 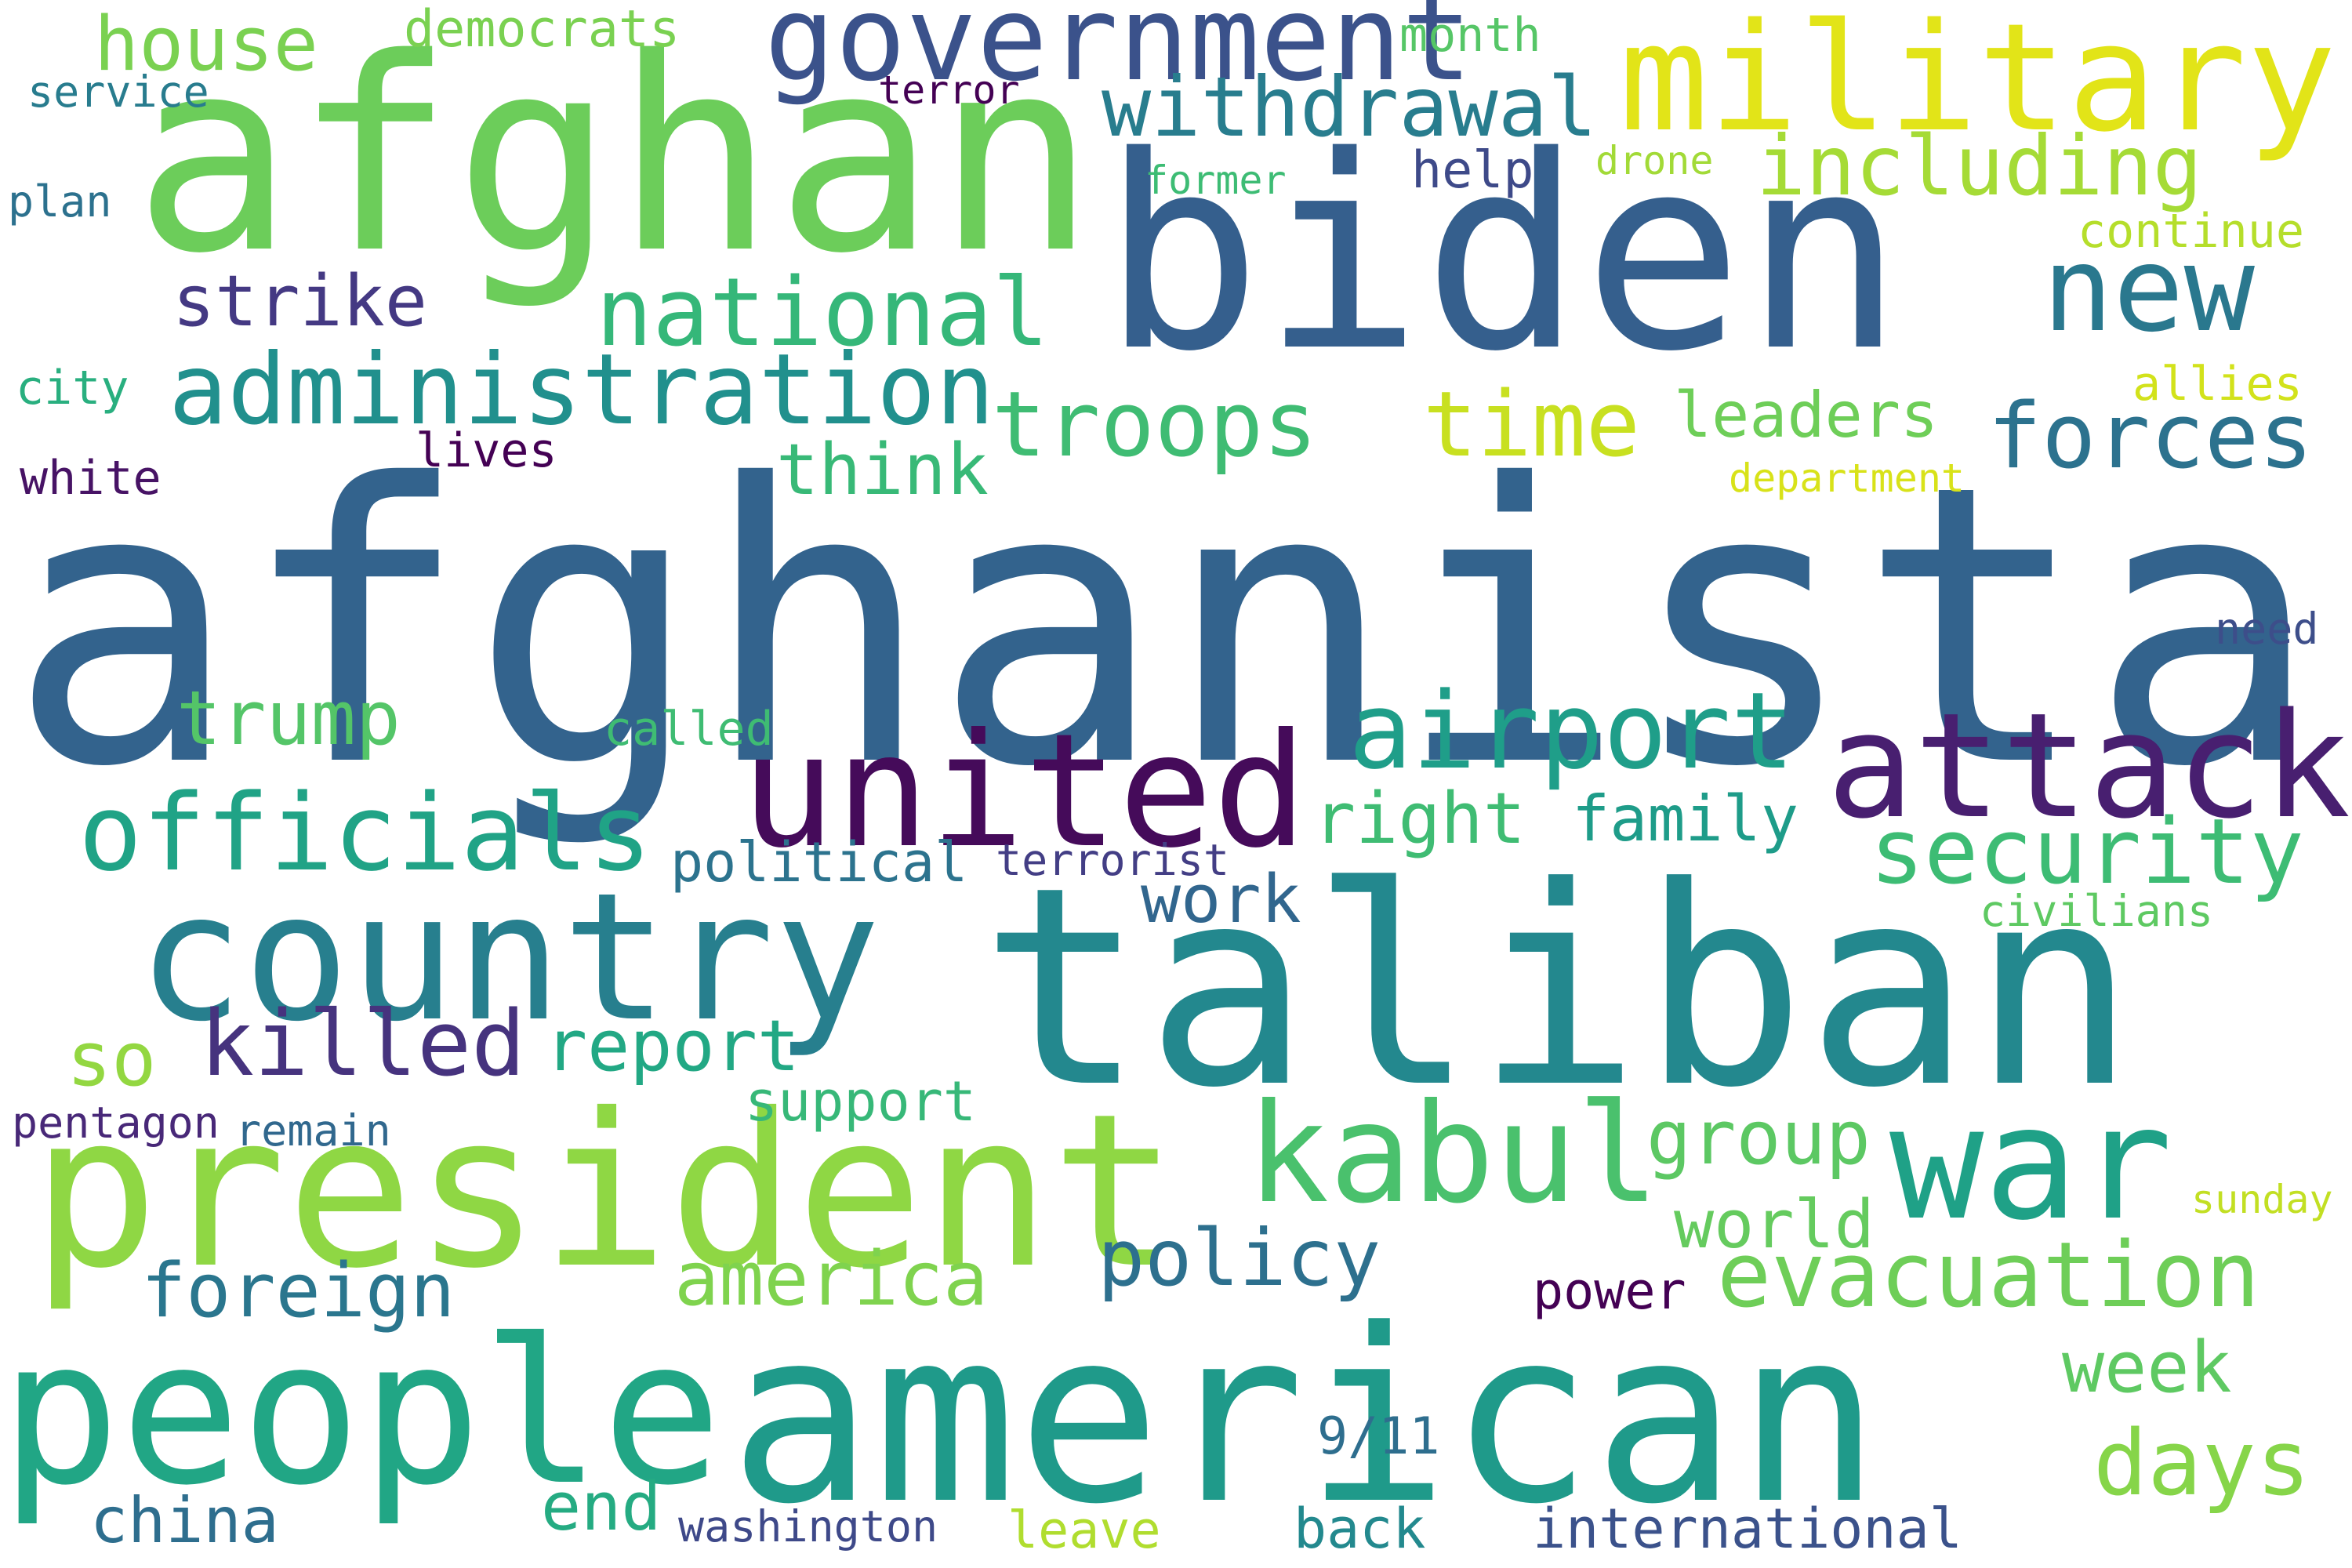 What do you see at coordinates (1503, 255) in the screenshot?
I see `word-biden: biden` at bounding box center [1503, 255].